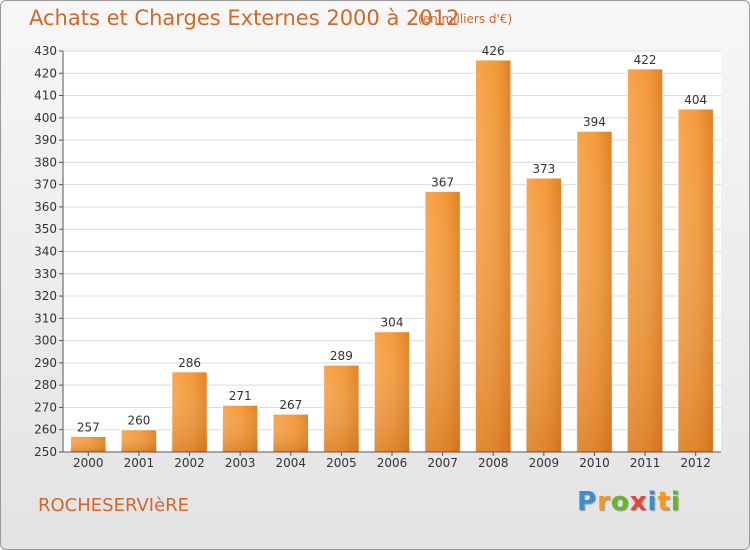  What do you see at coordinates (45, 363) in the screenshot?
I see `y-tick-label: 290` at bounding box center [45, 363].